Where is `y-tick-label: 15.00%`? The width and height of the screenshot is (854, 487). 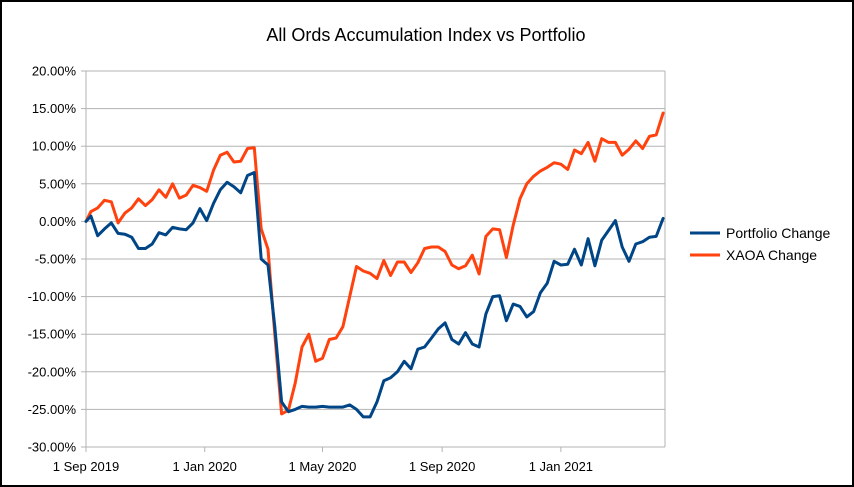 y-tick-label: 15.00% is located at coordinates (54, 108).